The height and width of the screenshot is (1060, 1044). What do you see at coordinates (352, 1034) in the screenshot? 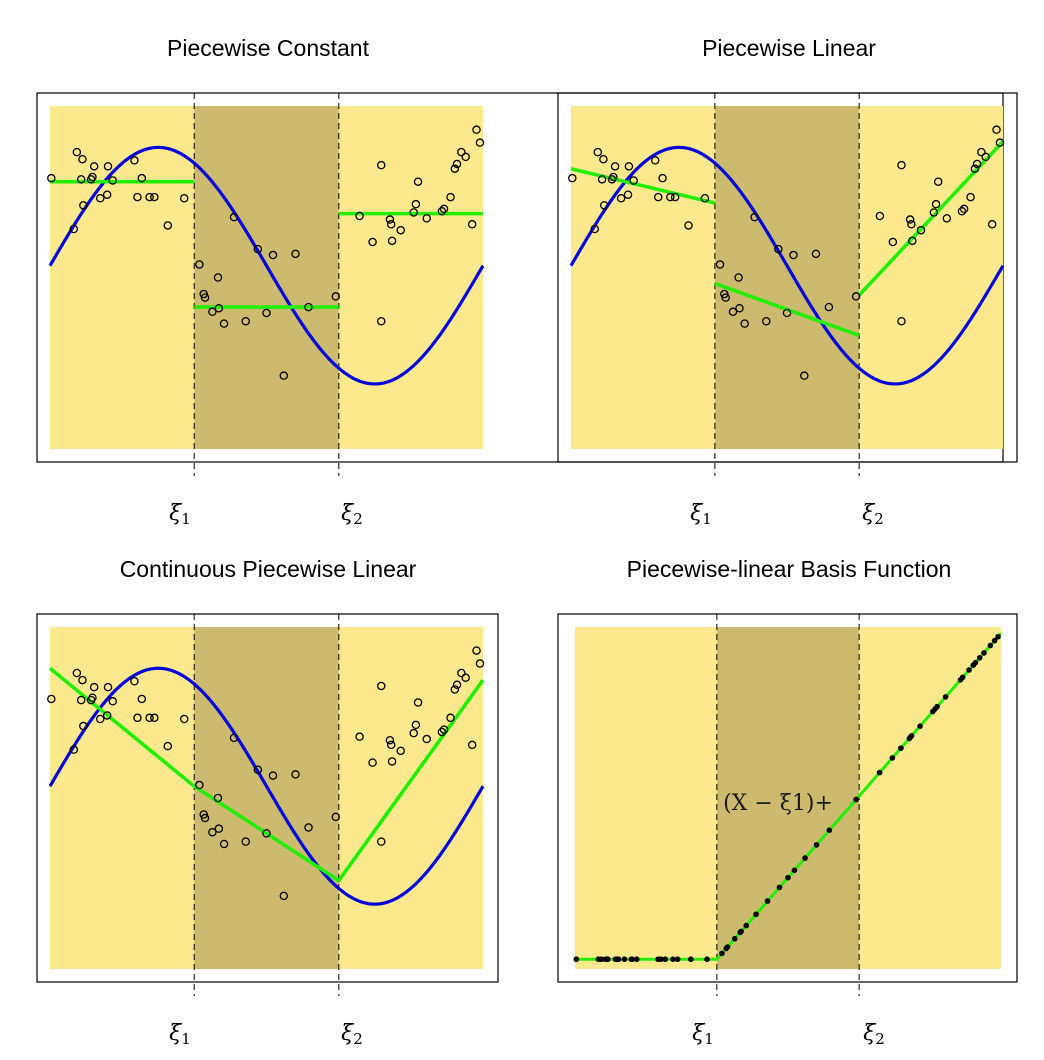
I see `panel-3-knot-2-label: ξ2` at bounding box center [352, 1034].